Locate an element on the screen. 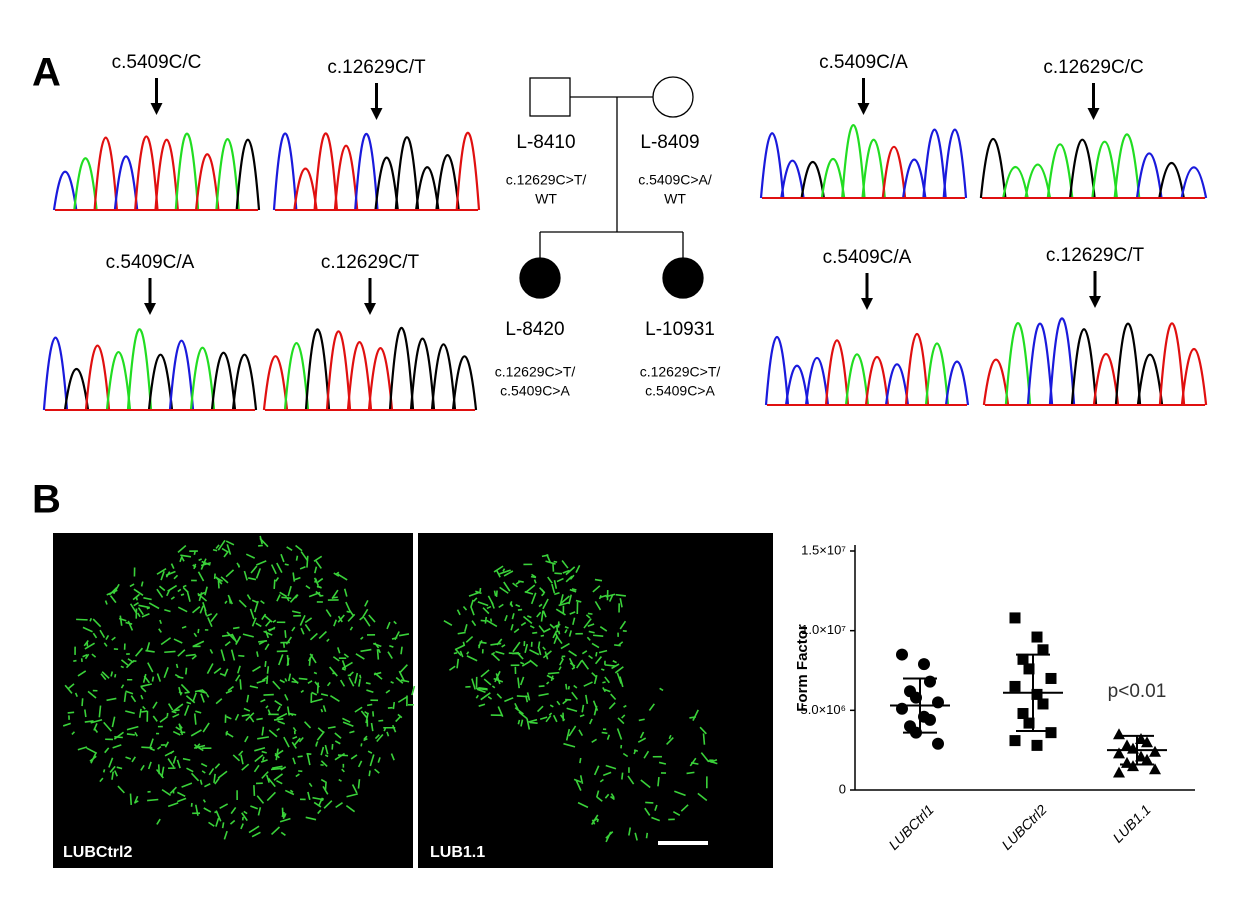 The image size is (1240, 903). trace-label: c.12629C/C is located at coordinates (1093, 67).